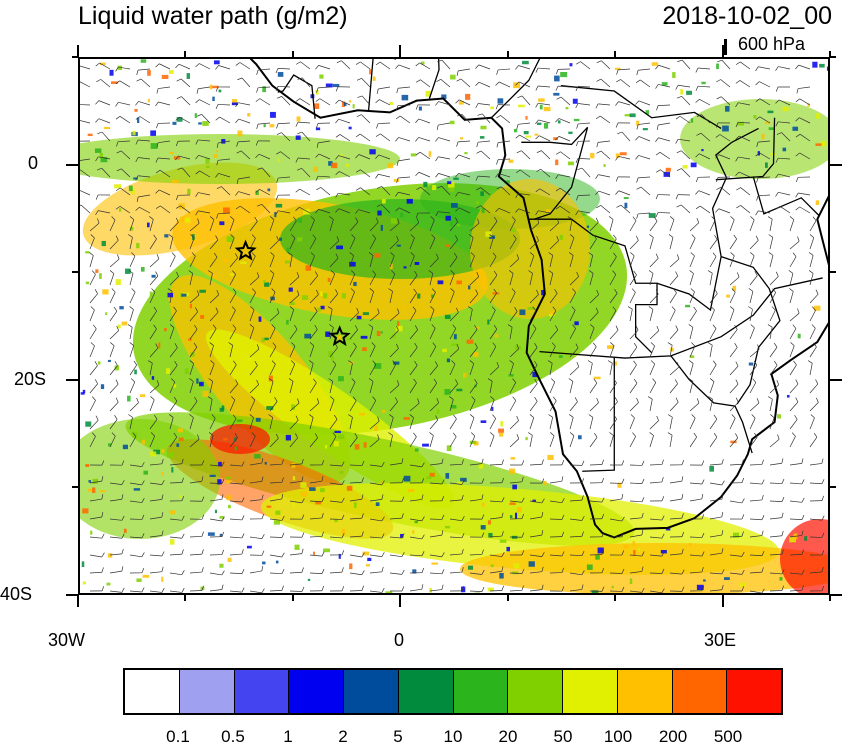 The image size is (850, 750). What do you see at coordinates (515, 89) in the screenshot?
I see `country-border` at bounding box center [515, 89].